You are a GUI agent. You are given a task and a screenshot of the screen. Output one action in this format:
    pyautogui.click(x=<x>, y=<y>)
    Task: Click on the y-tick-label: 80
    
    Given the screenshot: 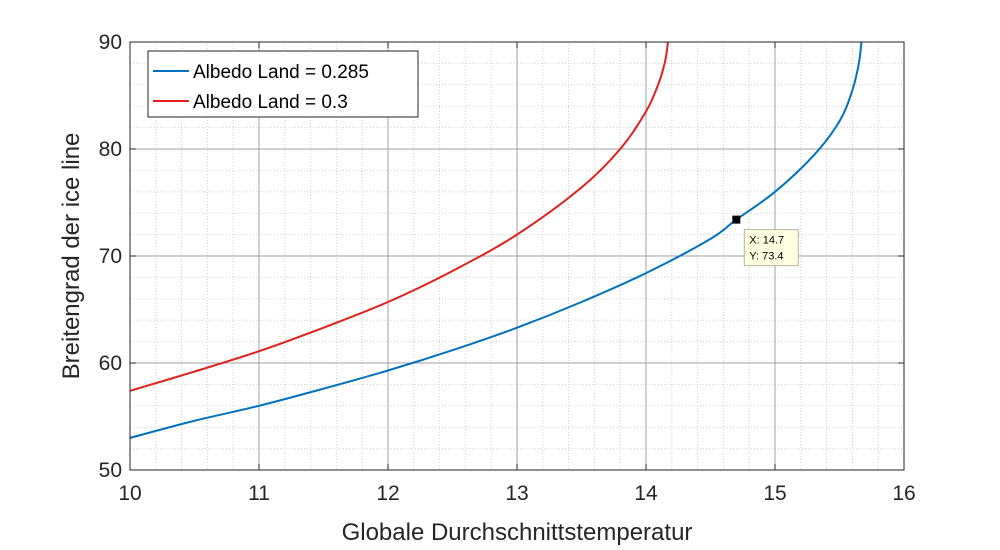 What is the action you would take?
    pyautogui.click(x=110, y=149)
    